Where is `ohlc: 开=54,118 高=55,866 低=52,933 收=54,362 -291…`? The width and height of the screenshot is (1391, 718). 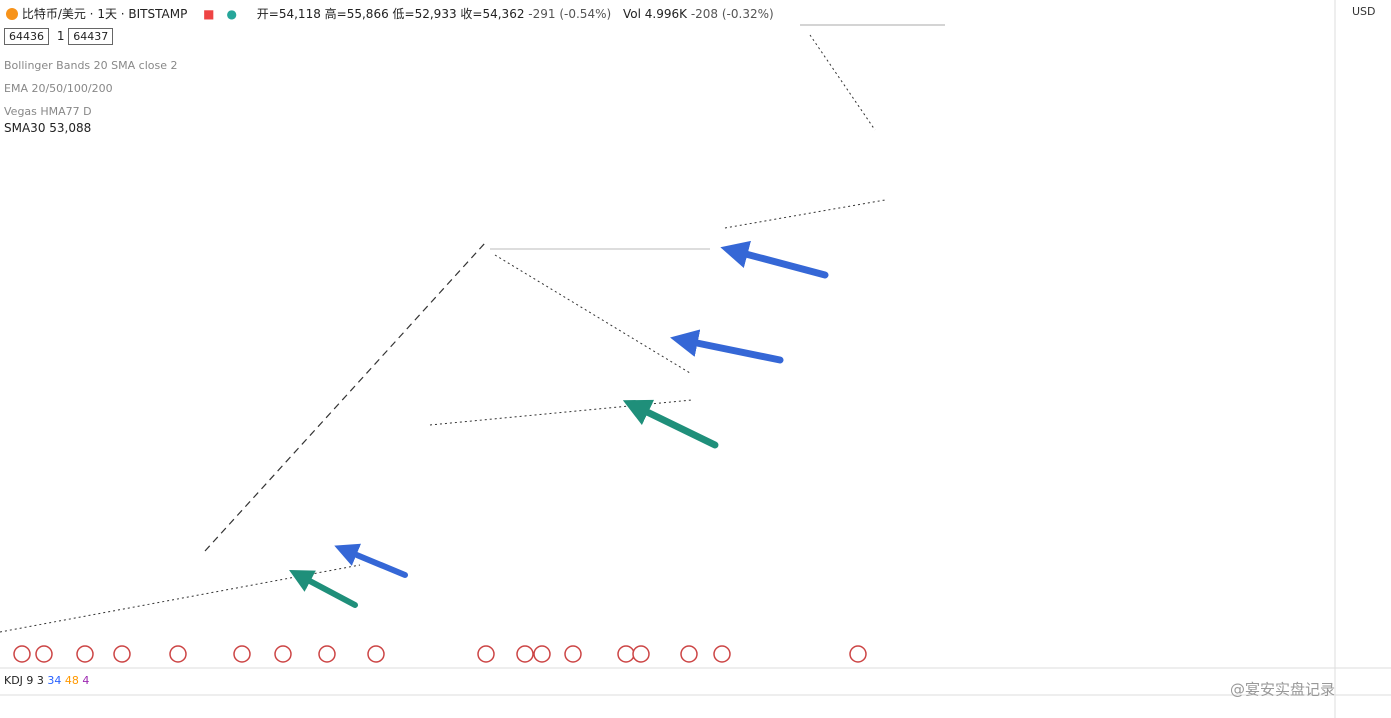 ohlc: 开=54,118 高=55,866 低=52,933 收=54,362 -291… is located at coordinates (436, 14).